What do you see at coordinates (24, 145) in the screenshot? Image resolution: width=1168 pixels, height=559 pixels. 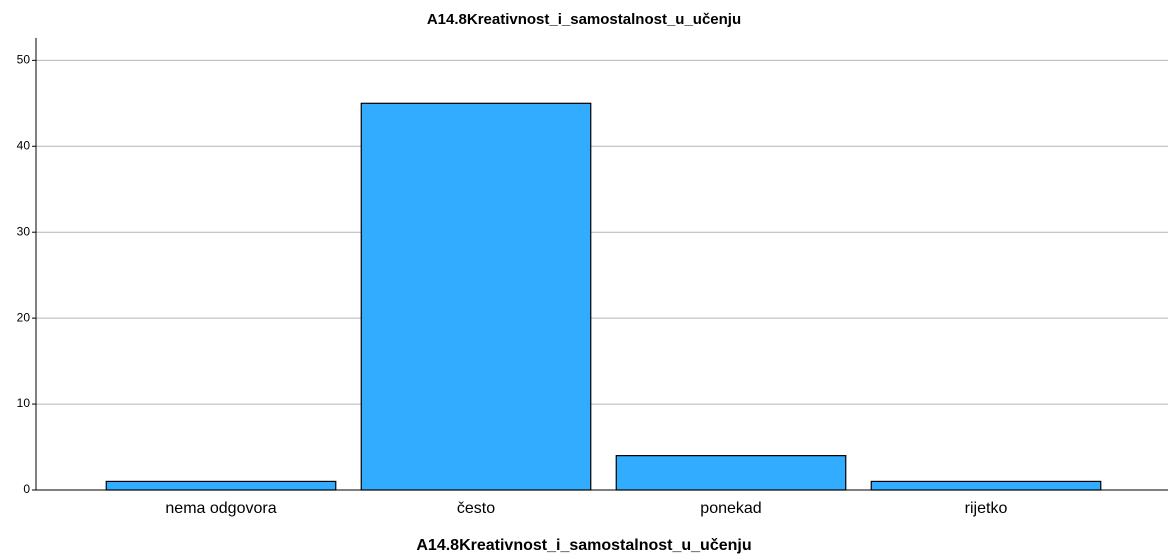 I see `y-tick-label: 40` at bounding box center [24, 145].